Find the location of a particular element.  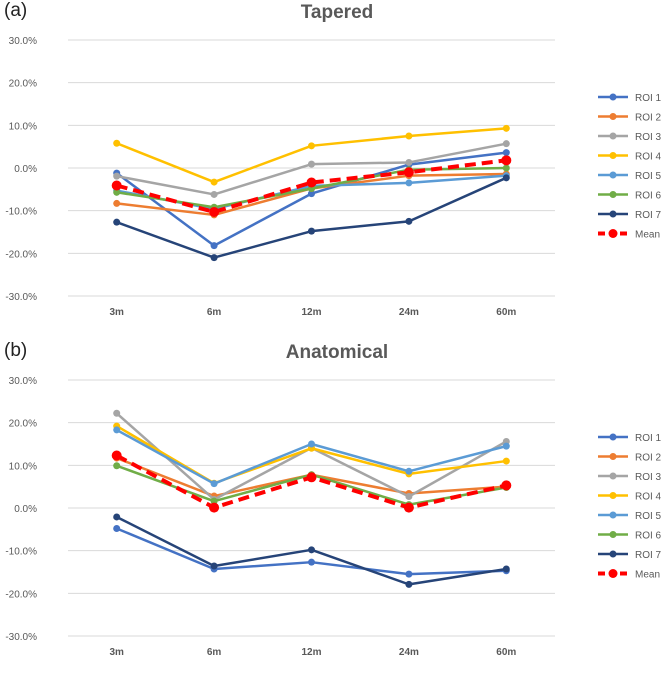

x-tick-label: 6m is located at coordinates (214, 312).